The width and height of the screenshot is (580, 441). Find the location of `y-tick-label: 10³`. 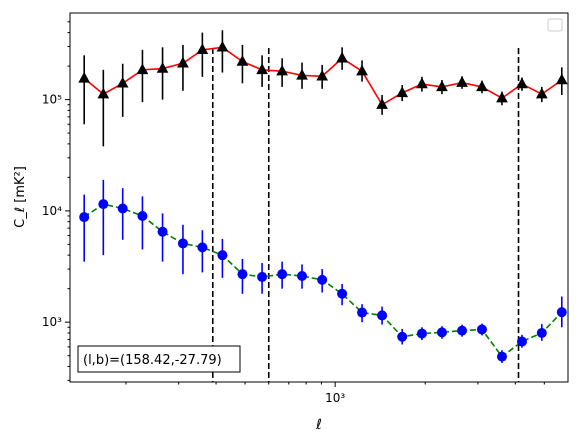

y-tick-label: 10³ is located at coordinates (52, 322).